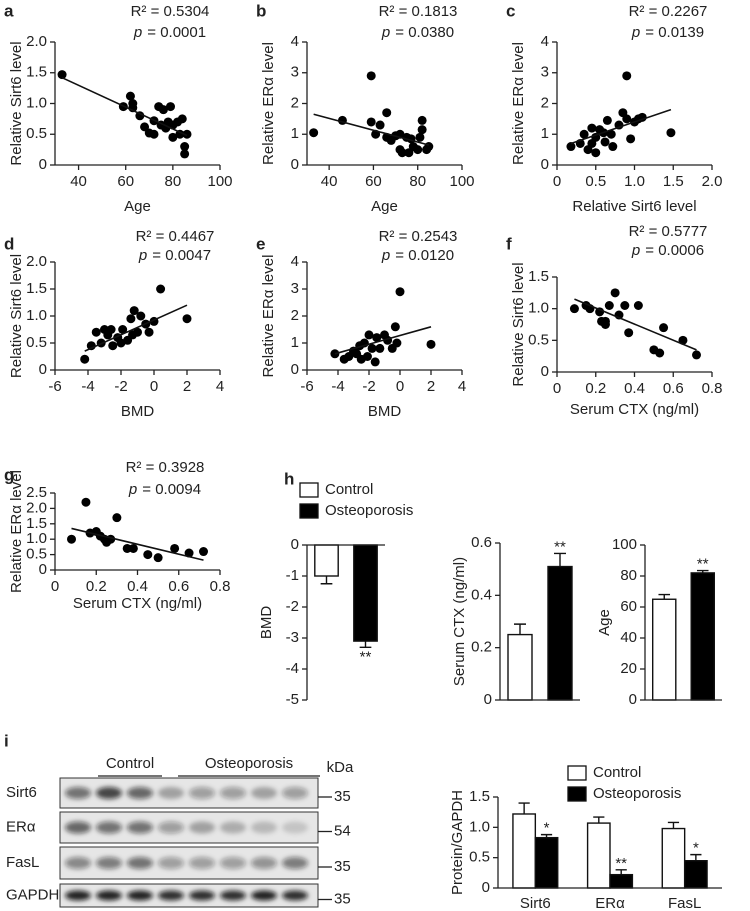 This screenshot has height=911, width=750. I want to click on y-tick-label: 0.2, so click(481, 647).